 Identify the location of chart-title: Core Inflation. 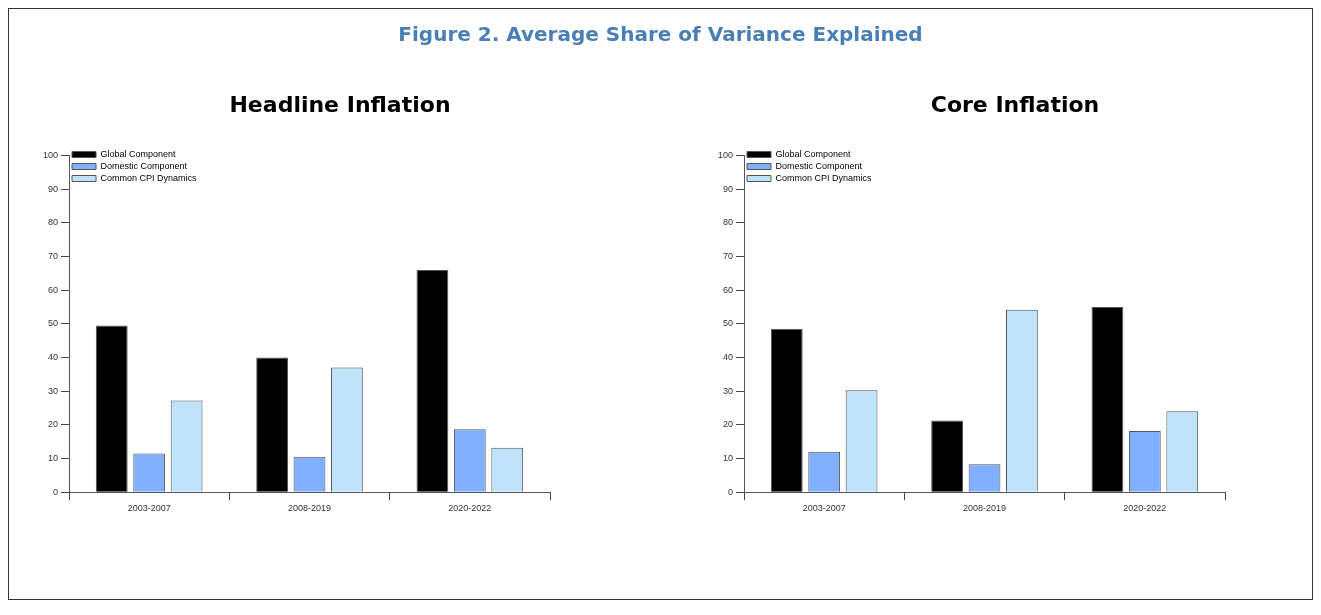
(1015, 104).